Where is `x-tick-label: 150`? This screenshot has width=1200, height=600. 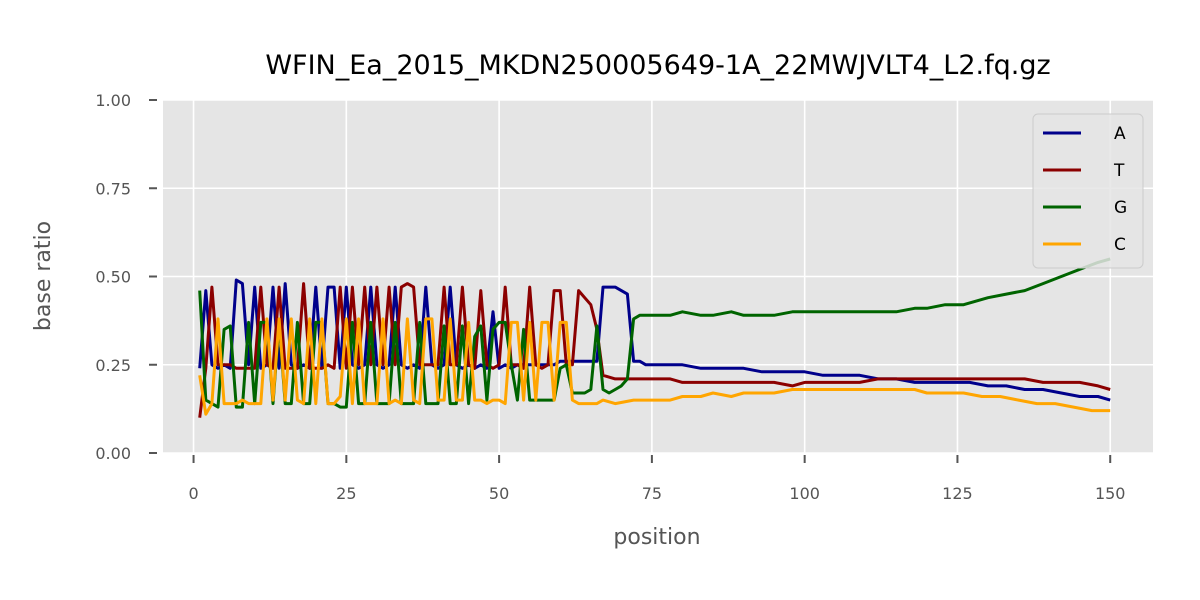 x-tick-label: 150 is located at coordinates (1110, 493).